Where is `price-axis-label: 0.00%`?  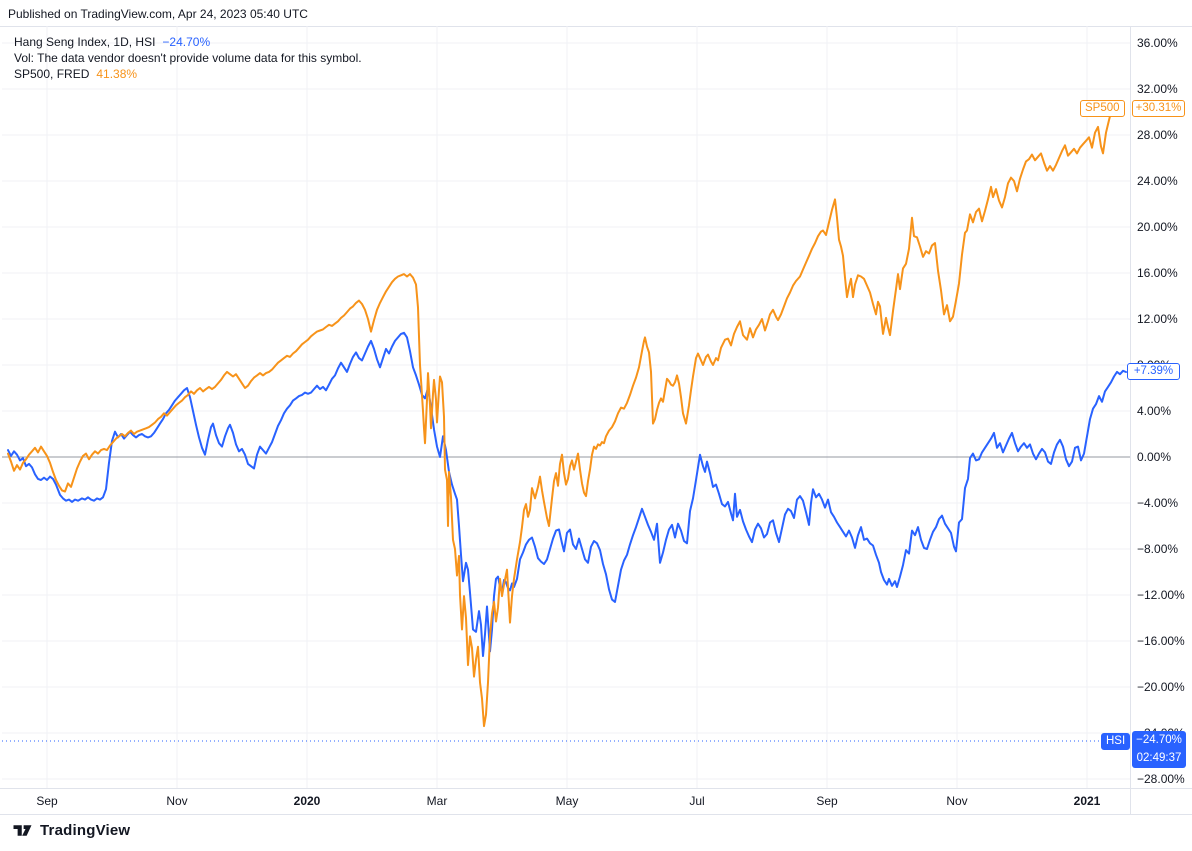 price-axis-label: 0.00% is located at coordinates (1154, 456).